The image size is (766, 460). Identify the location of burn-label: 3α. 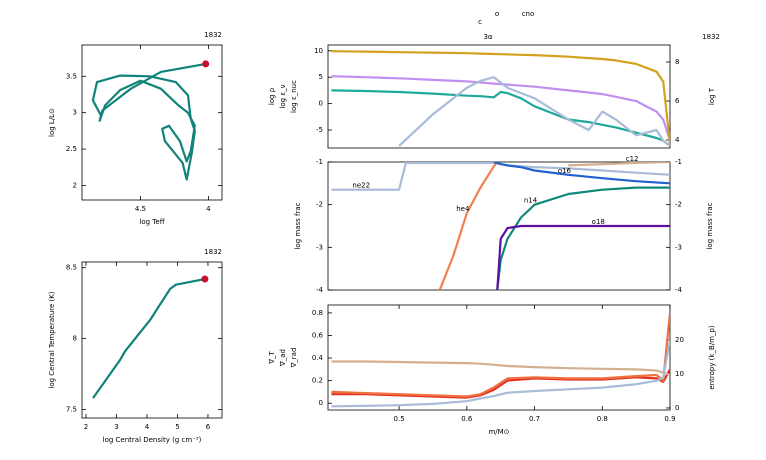
(487, 37).